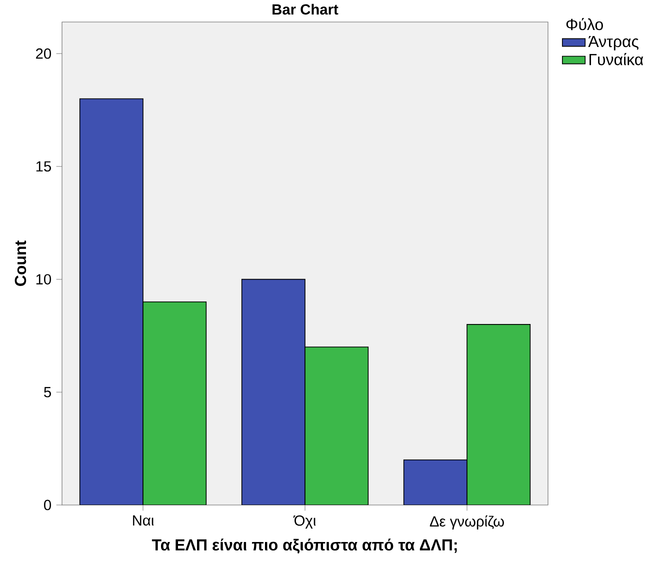  What do you see at coordinates (47, 392) in the screenshot?
I see `y-tick-label: 5` at bounding box center [47, 392].